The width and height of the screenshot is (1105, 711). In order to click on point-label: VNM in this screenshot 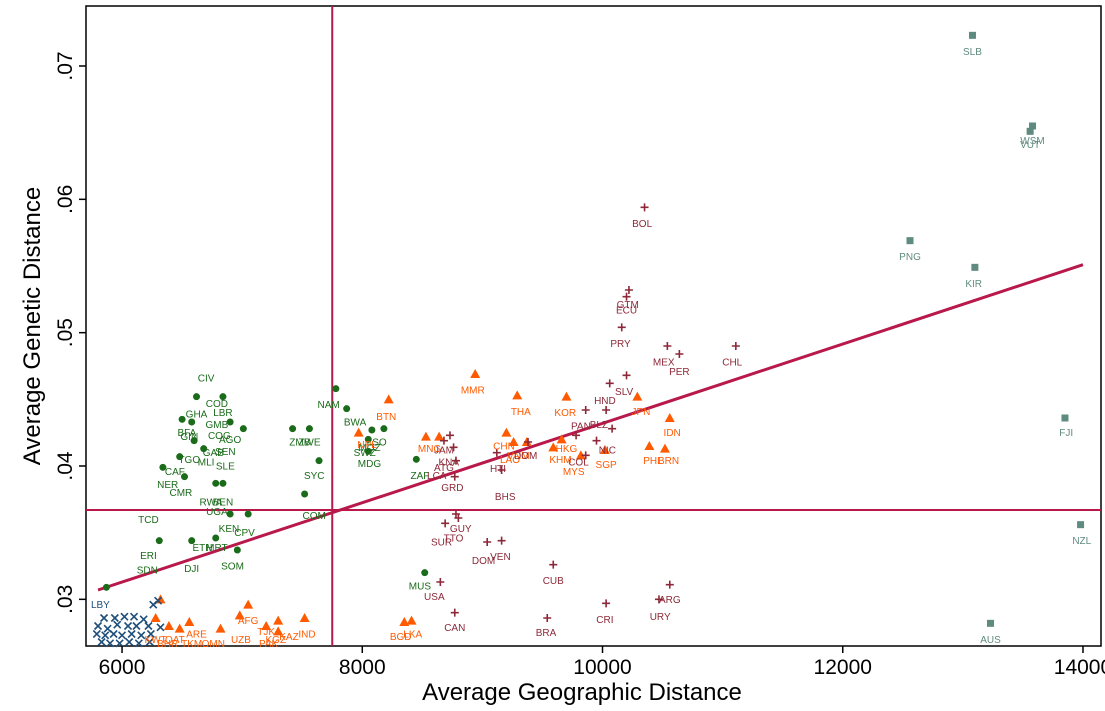, I will do `click(518, 456)`.